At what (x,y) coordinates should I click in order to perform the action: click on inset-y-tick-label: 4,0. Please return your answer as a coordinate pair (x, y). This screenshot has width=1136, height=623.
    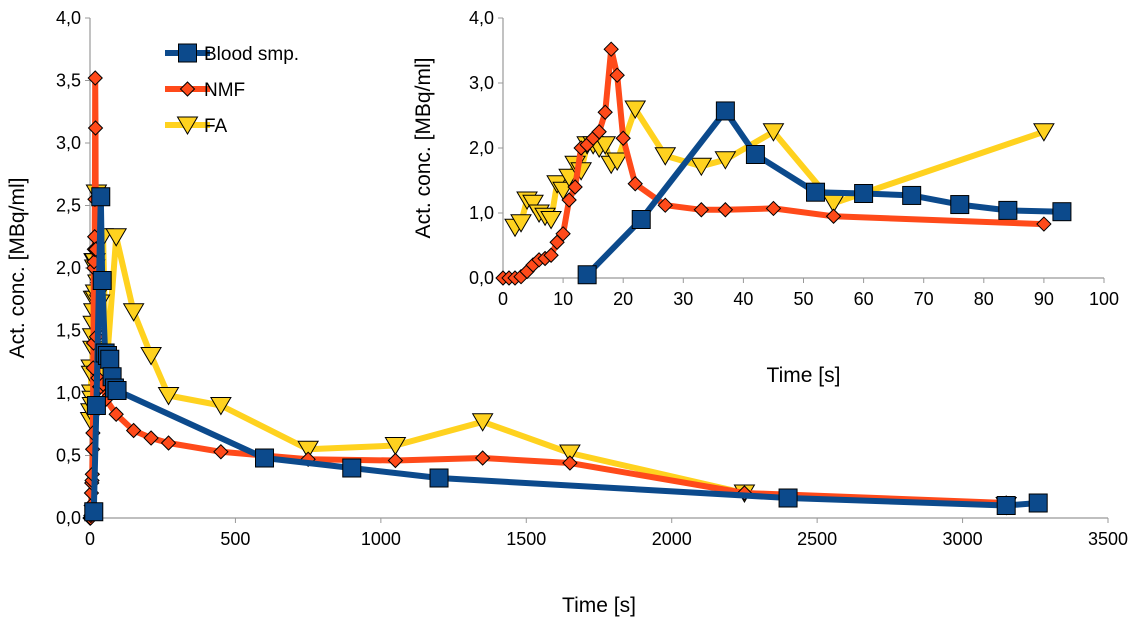
    Looking at the image, I should click on (481, 18).